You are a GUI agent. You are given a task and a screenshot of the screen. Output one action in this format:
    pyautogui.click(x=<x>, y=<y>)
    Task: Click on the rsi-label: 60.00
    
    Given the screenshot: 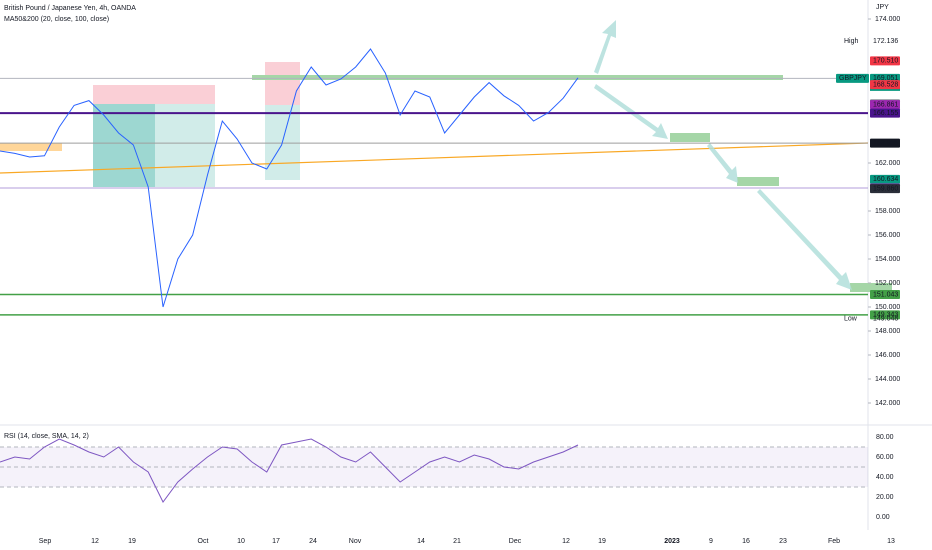 What is the action you would take?
    pyautogui.click(x=885, y=457)
    